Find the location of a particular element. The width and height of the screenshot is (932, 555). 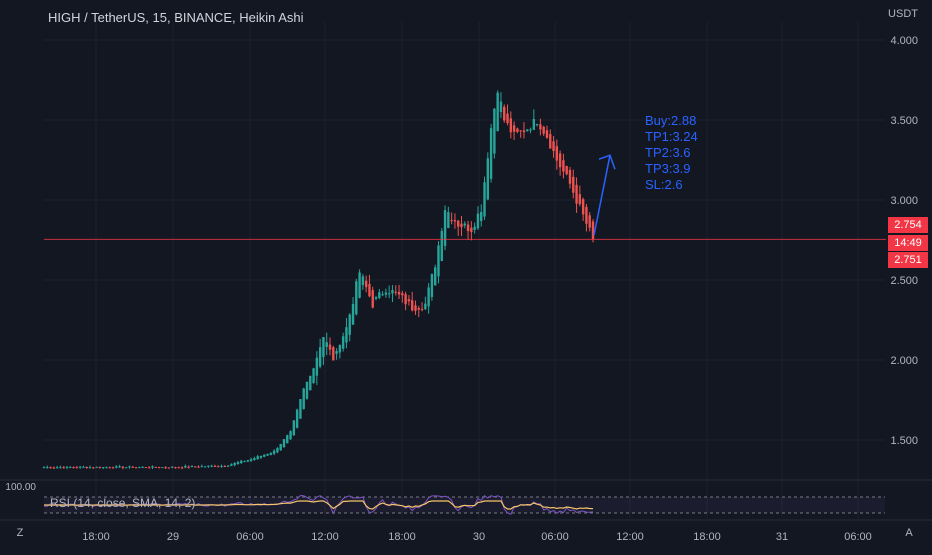

time-tick-label: 06:00 is located at coordinates (858, 537).